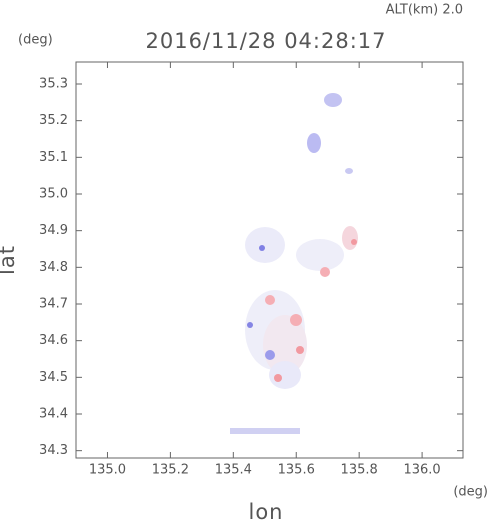 The width and height of the screenshot is (491, 525). I want to click on y-axis-label: lat, so click(9, 260).